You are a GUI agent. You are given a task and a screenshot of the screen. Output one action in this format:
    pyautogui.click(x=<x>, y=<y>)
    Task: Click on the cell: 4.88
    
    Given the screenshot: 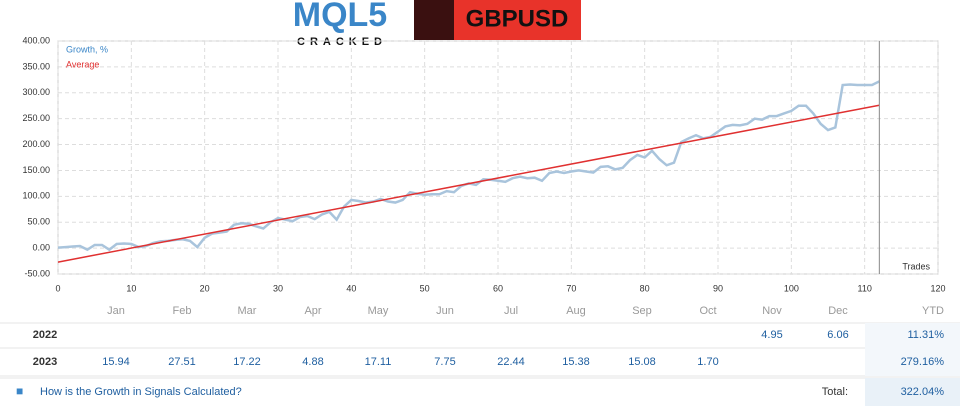 What is the action you would take?
    pyautogui.click(x=312, y=362)
    